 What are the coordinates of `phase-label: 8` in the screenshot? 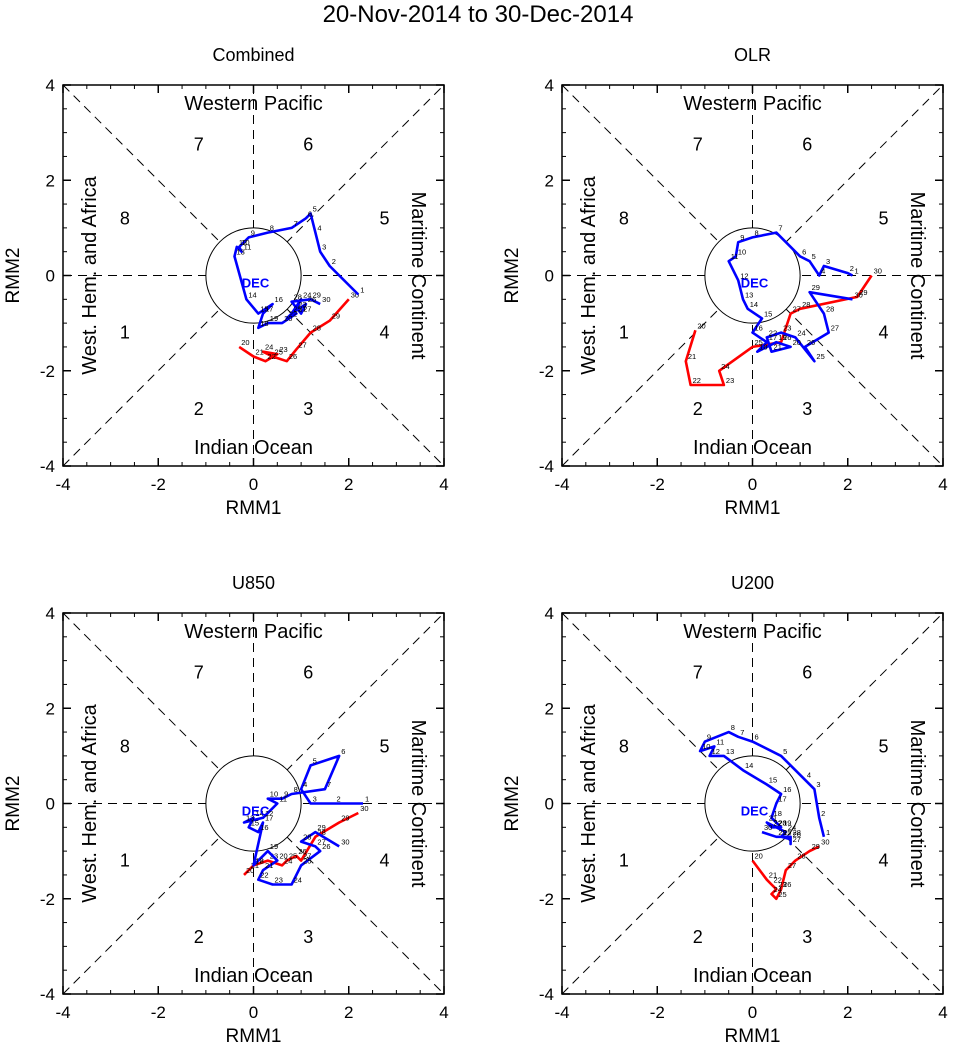 It's located at (125, 218).